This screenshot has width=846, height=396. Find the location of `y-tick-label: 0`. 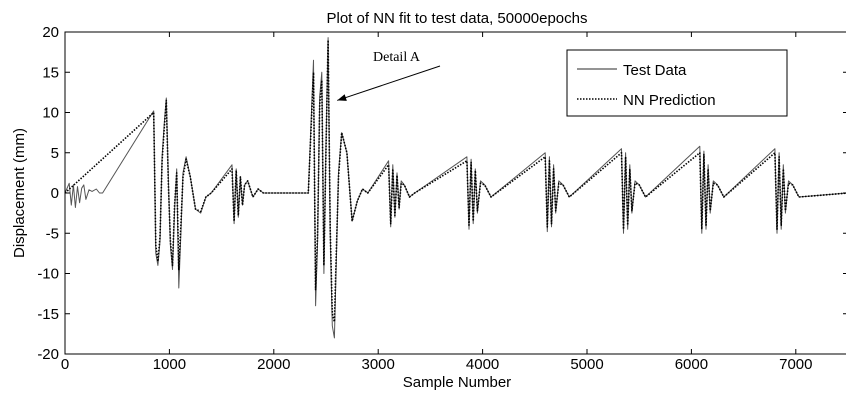

y-tick-label: 0 is located at coordinates (55, 193).